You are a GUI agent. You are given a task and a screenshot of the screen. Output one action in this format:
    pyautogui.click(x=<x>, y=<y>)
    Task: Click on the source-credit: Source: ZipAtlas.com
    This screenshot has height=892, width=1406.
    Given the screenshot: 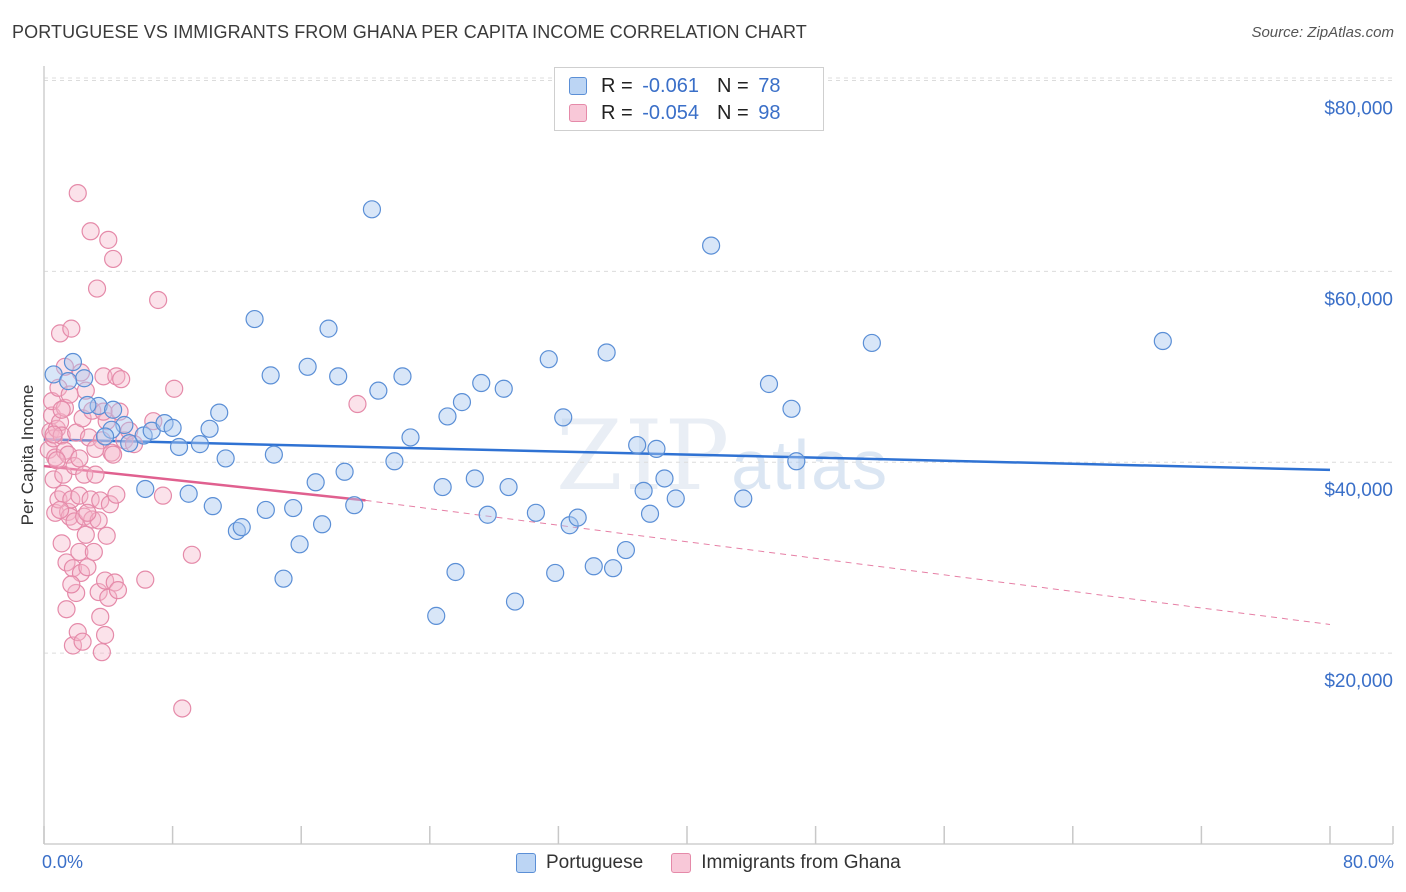 What is the action you would take?
    pyautogui.click(x=1322, y=32)
    